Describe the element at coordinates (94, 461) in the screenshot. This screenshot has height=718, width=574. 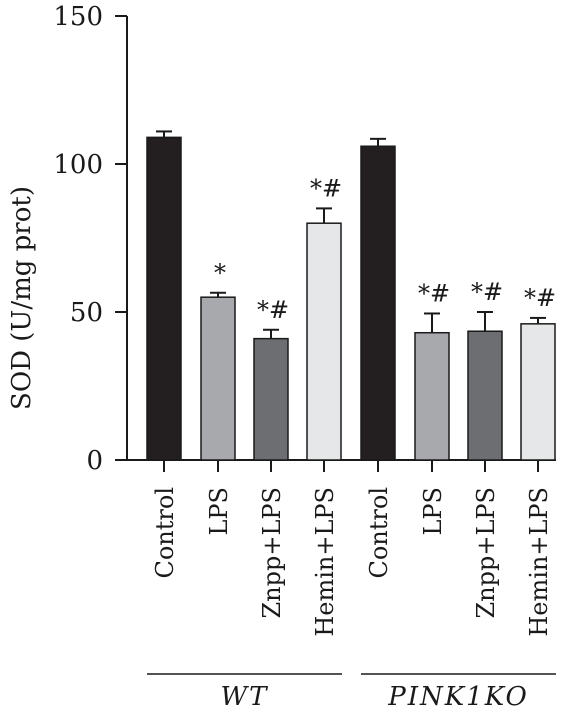
I see `y-tick-label: 0` at that location.